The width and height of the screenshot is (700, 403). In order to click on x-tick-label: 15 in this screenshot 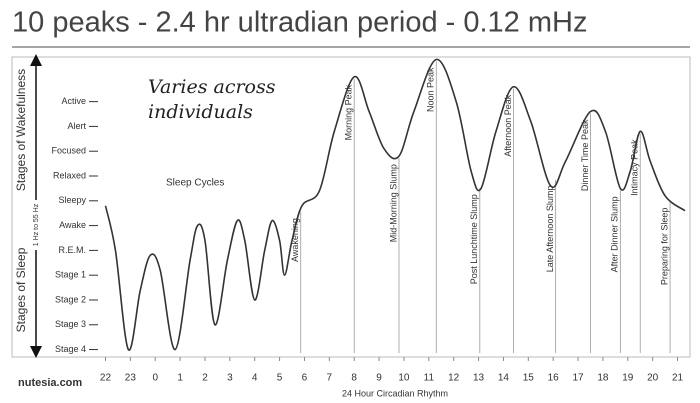, I will do `click(529, 378)`.